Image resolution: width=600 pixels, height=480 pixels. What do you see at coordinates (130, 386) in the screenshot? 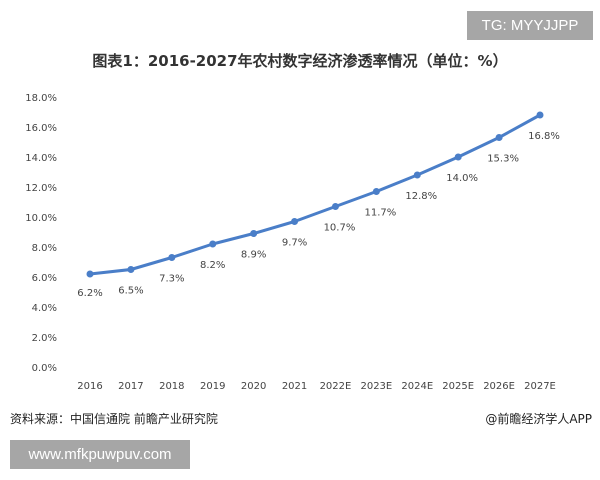
I see `x-tick-label: 2017` at bounding box center [130, 386].